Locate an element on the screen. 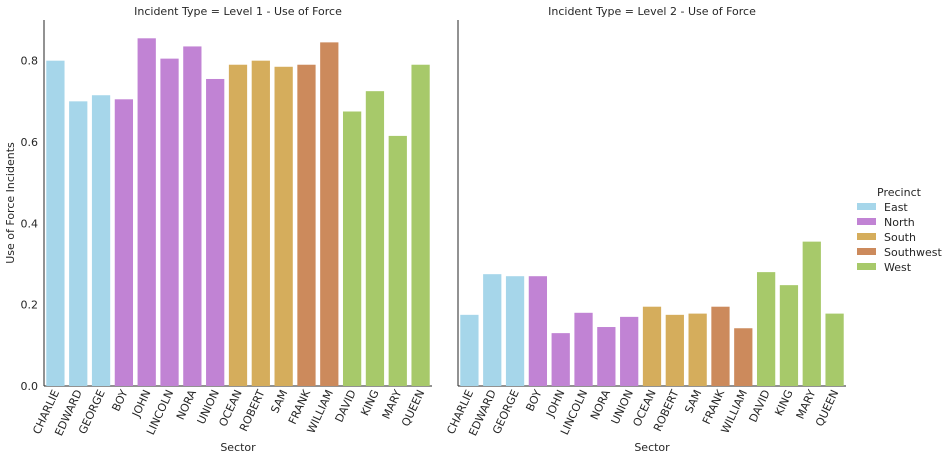 This screenshot has width=945, height=464. legend-swatch-southwest is located at coordinates (866, 251).